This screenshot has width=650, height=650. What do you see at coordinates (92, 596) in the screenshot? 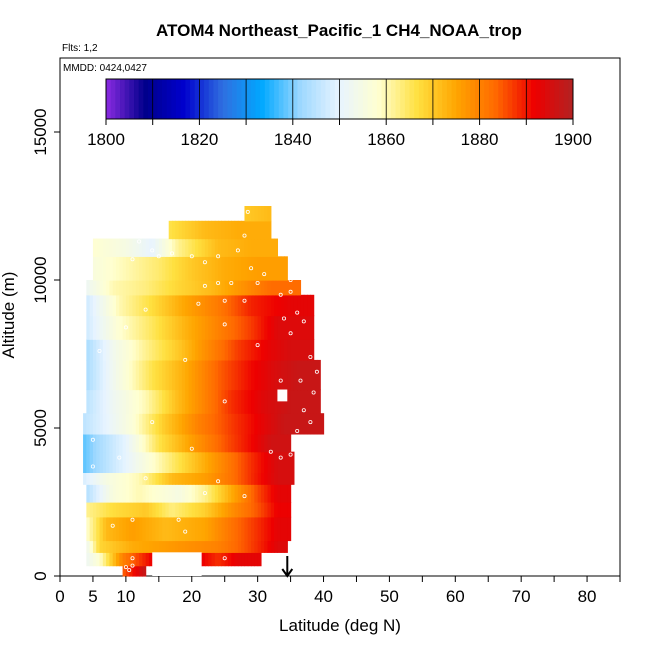
I see `x-tick-label: 5` at bounding box center [92, 596].